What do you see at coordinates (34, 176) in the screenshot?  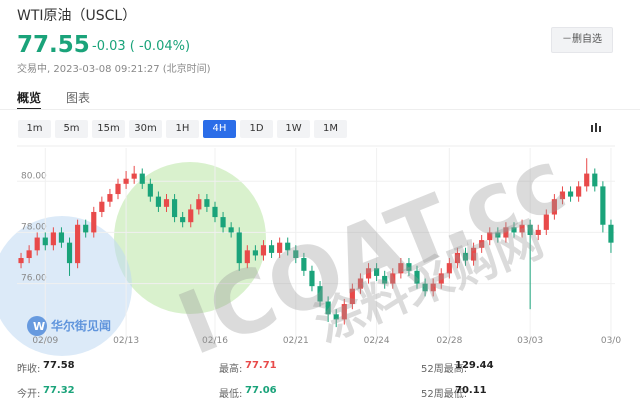 I see `y-tick-label: 80.00` at bounding box center [34, 176].